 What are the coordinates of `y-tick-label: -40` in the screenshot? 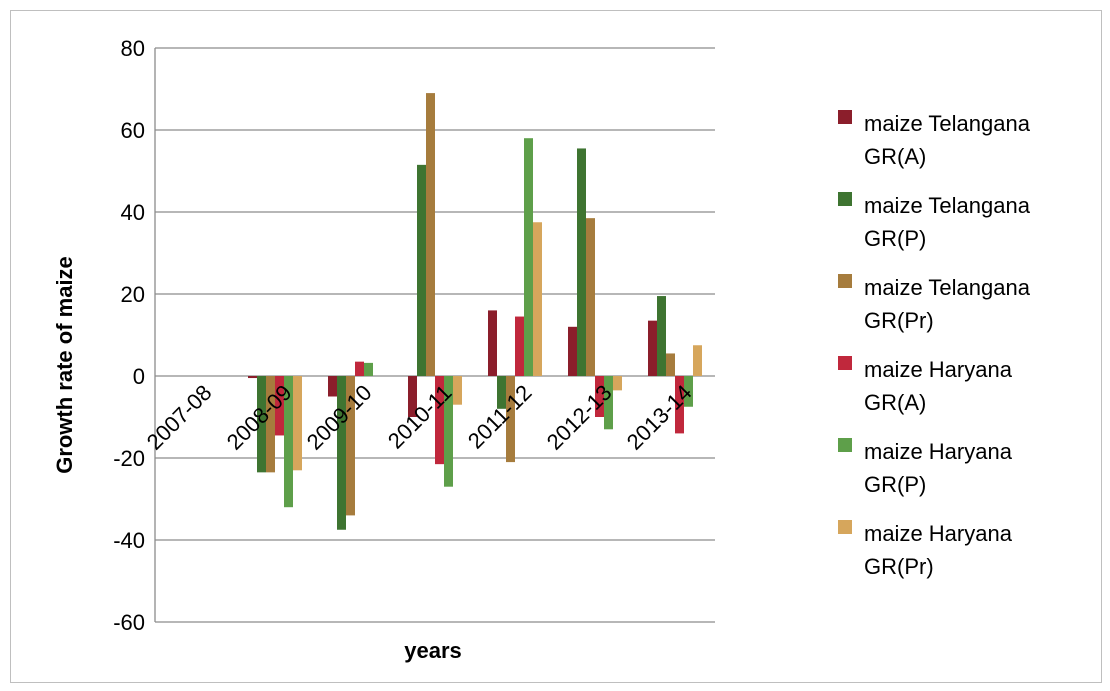 It's located at (129, 540).